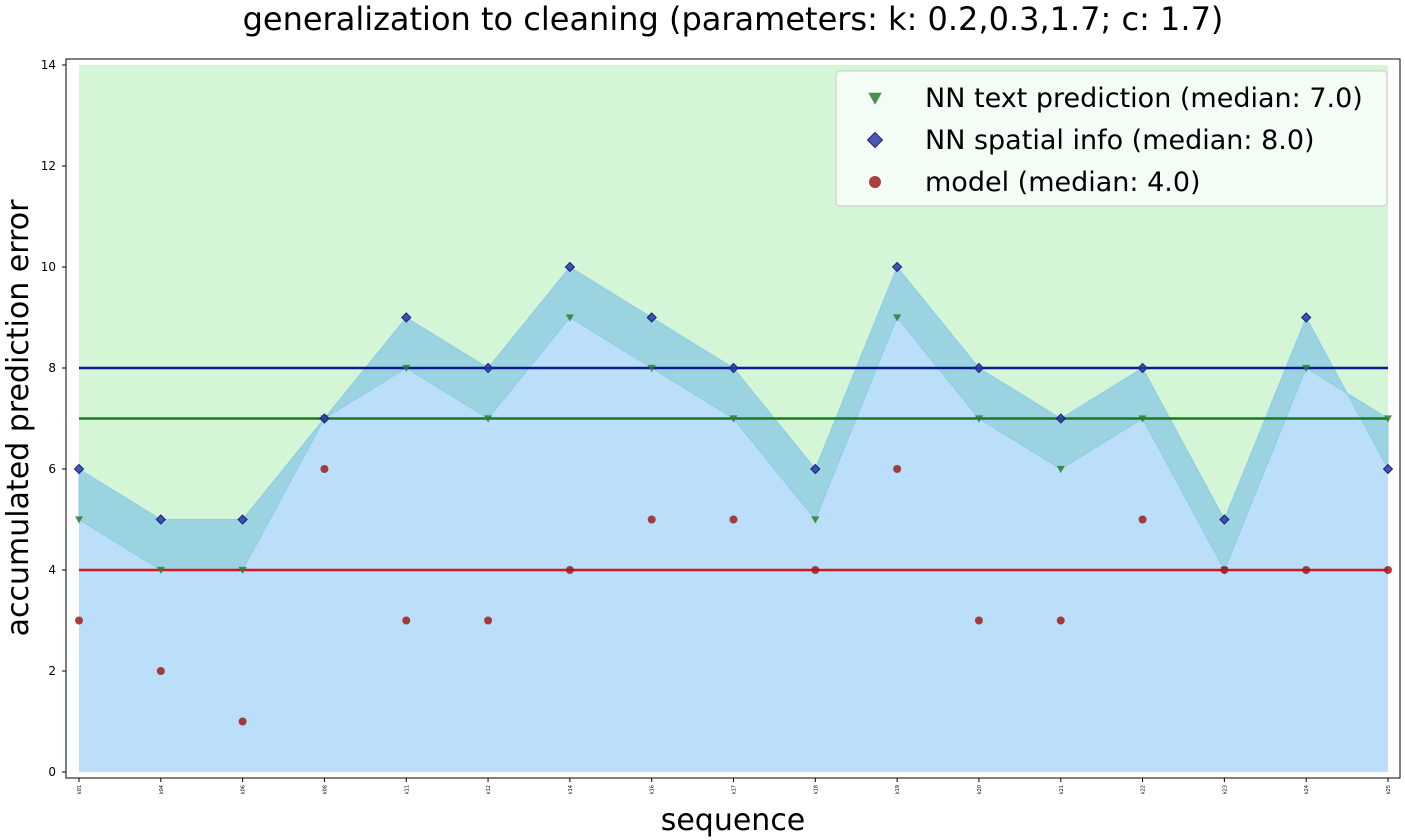 Image resolution: width=1405 pixels, height=840 pixels. What do you see at coordinates (1062, 789) in the screenshot?
I see `x-tick-label: k21` at bounding box center [1062, 789].